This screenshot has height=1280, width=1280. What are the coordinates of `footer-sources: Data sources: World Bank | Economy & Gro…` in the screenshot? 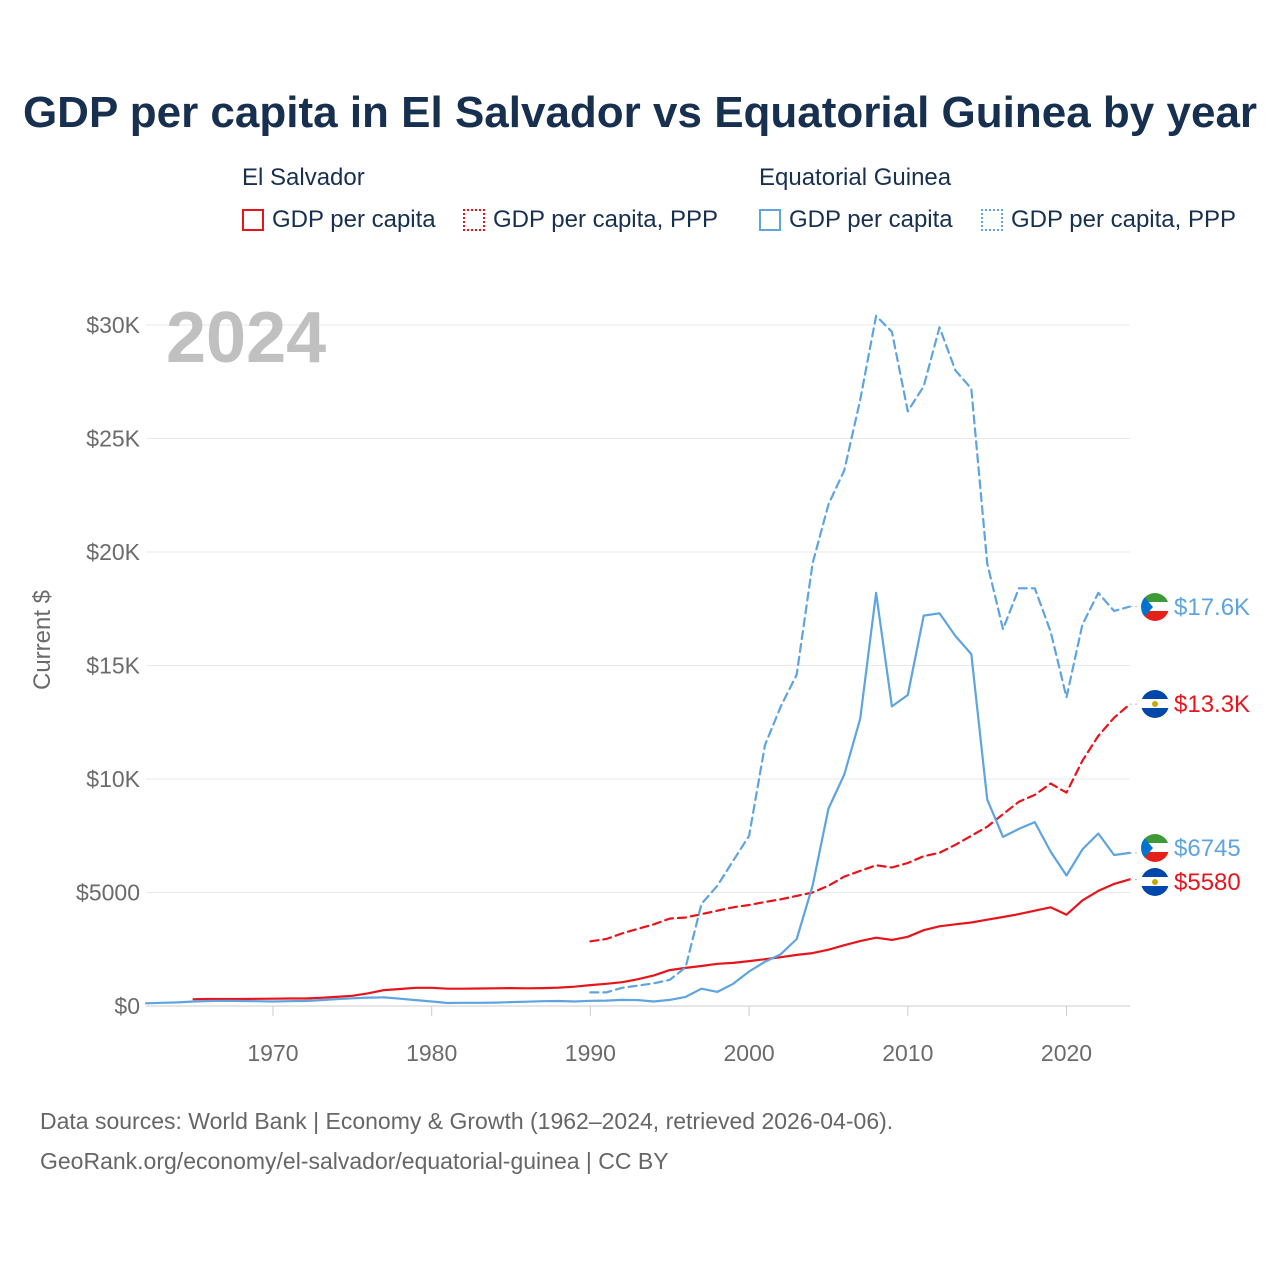 It's located at (467, 1121).